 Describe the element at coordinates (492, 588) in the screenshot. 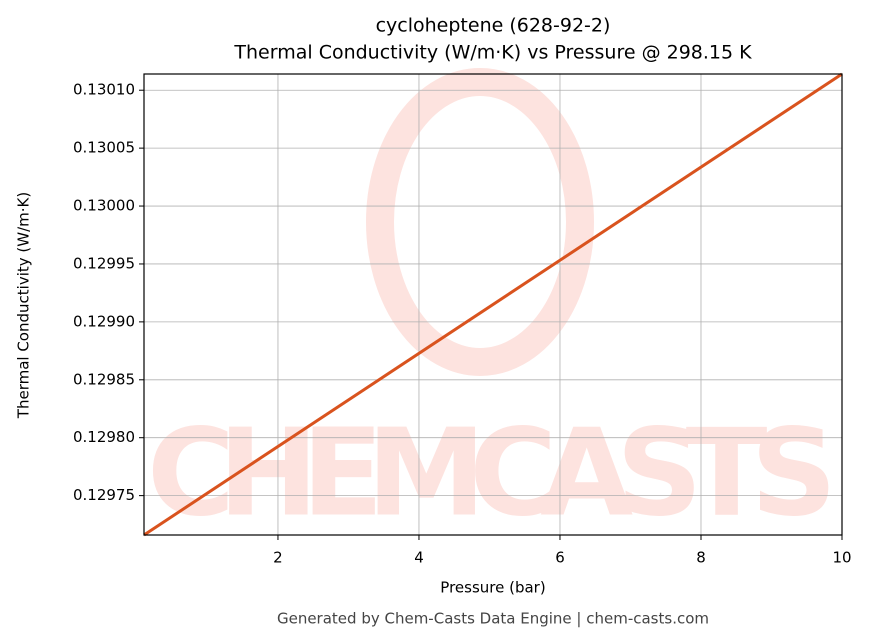

I see `x-axis-label: Pressure (bar)` at that location.